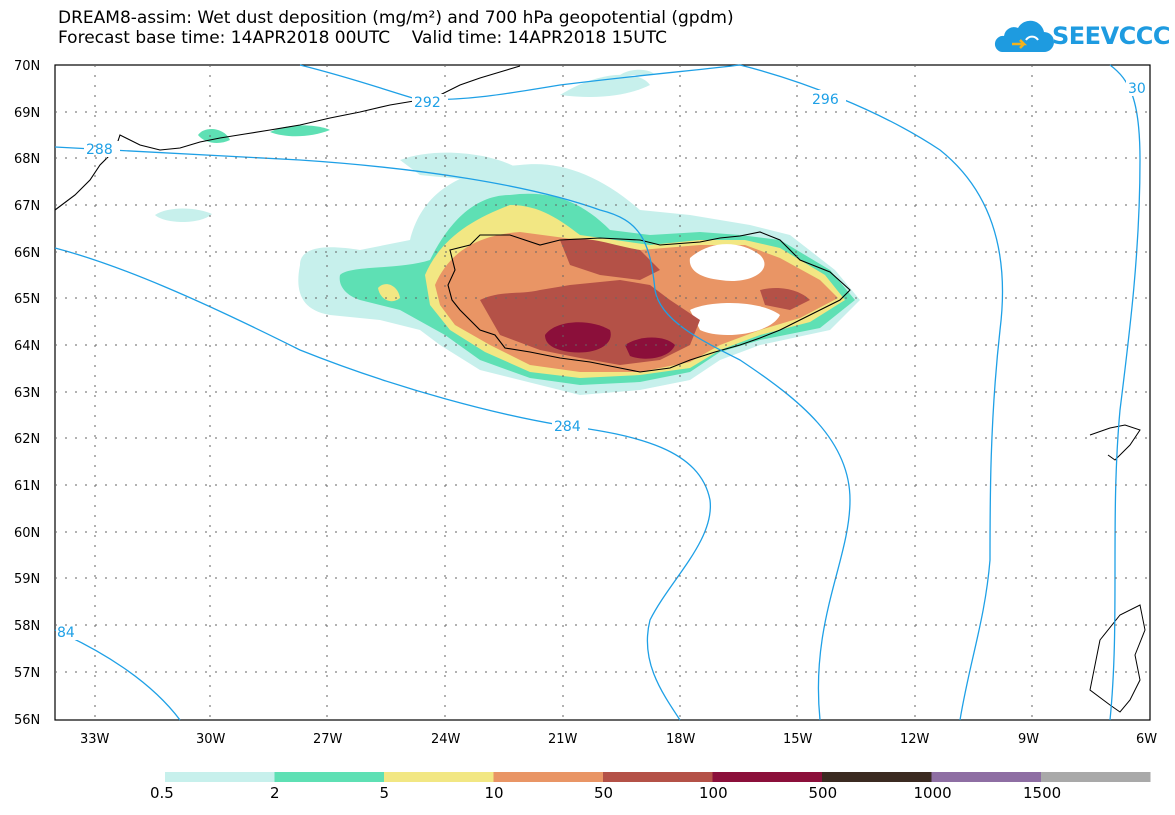 This screenshot has width=1175, height=815. What do you see at coordinates (618, 739) in the screenshot?
I see `longitude-labels: 33W 30W 27W 24W 21W 18W 15W 12W 9W 6W` at bounding box center [618, 739].